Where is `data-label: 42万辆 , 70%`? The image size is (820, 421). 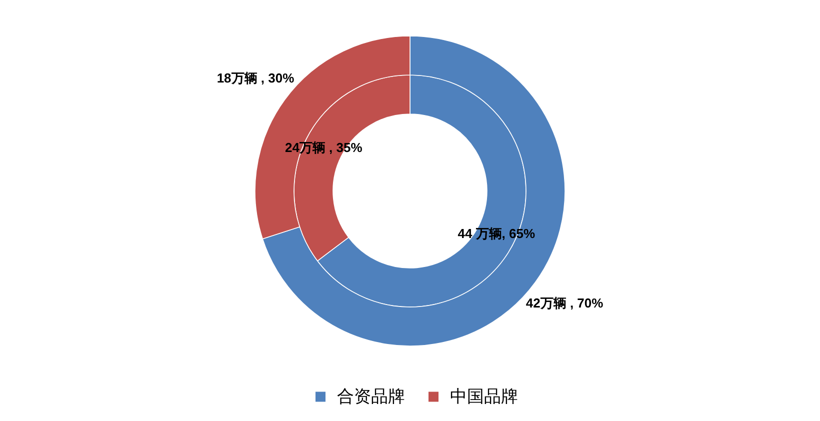 data-label: 42万辆 , 70% is located at coordinates (565, 302).